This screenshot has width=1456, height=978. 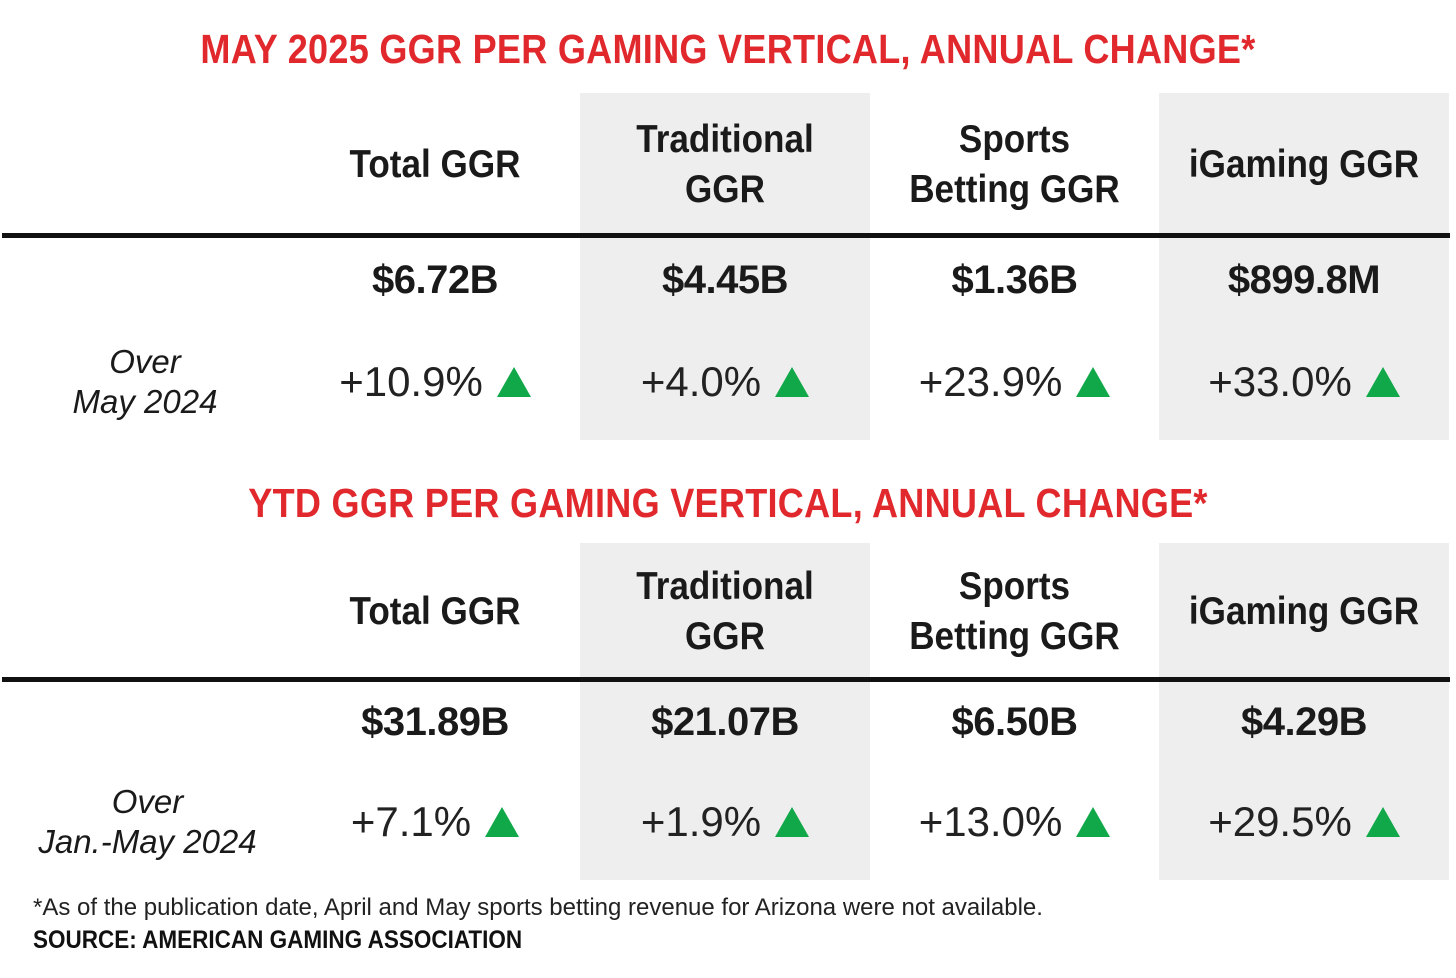 What do you see at coordinates (411, 381) in the screenshot?
I see `change-value: +10.9%` at bounding box center [411, 381].